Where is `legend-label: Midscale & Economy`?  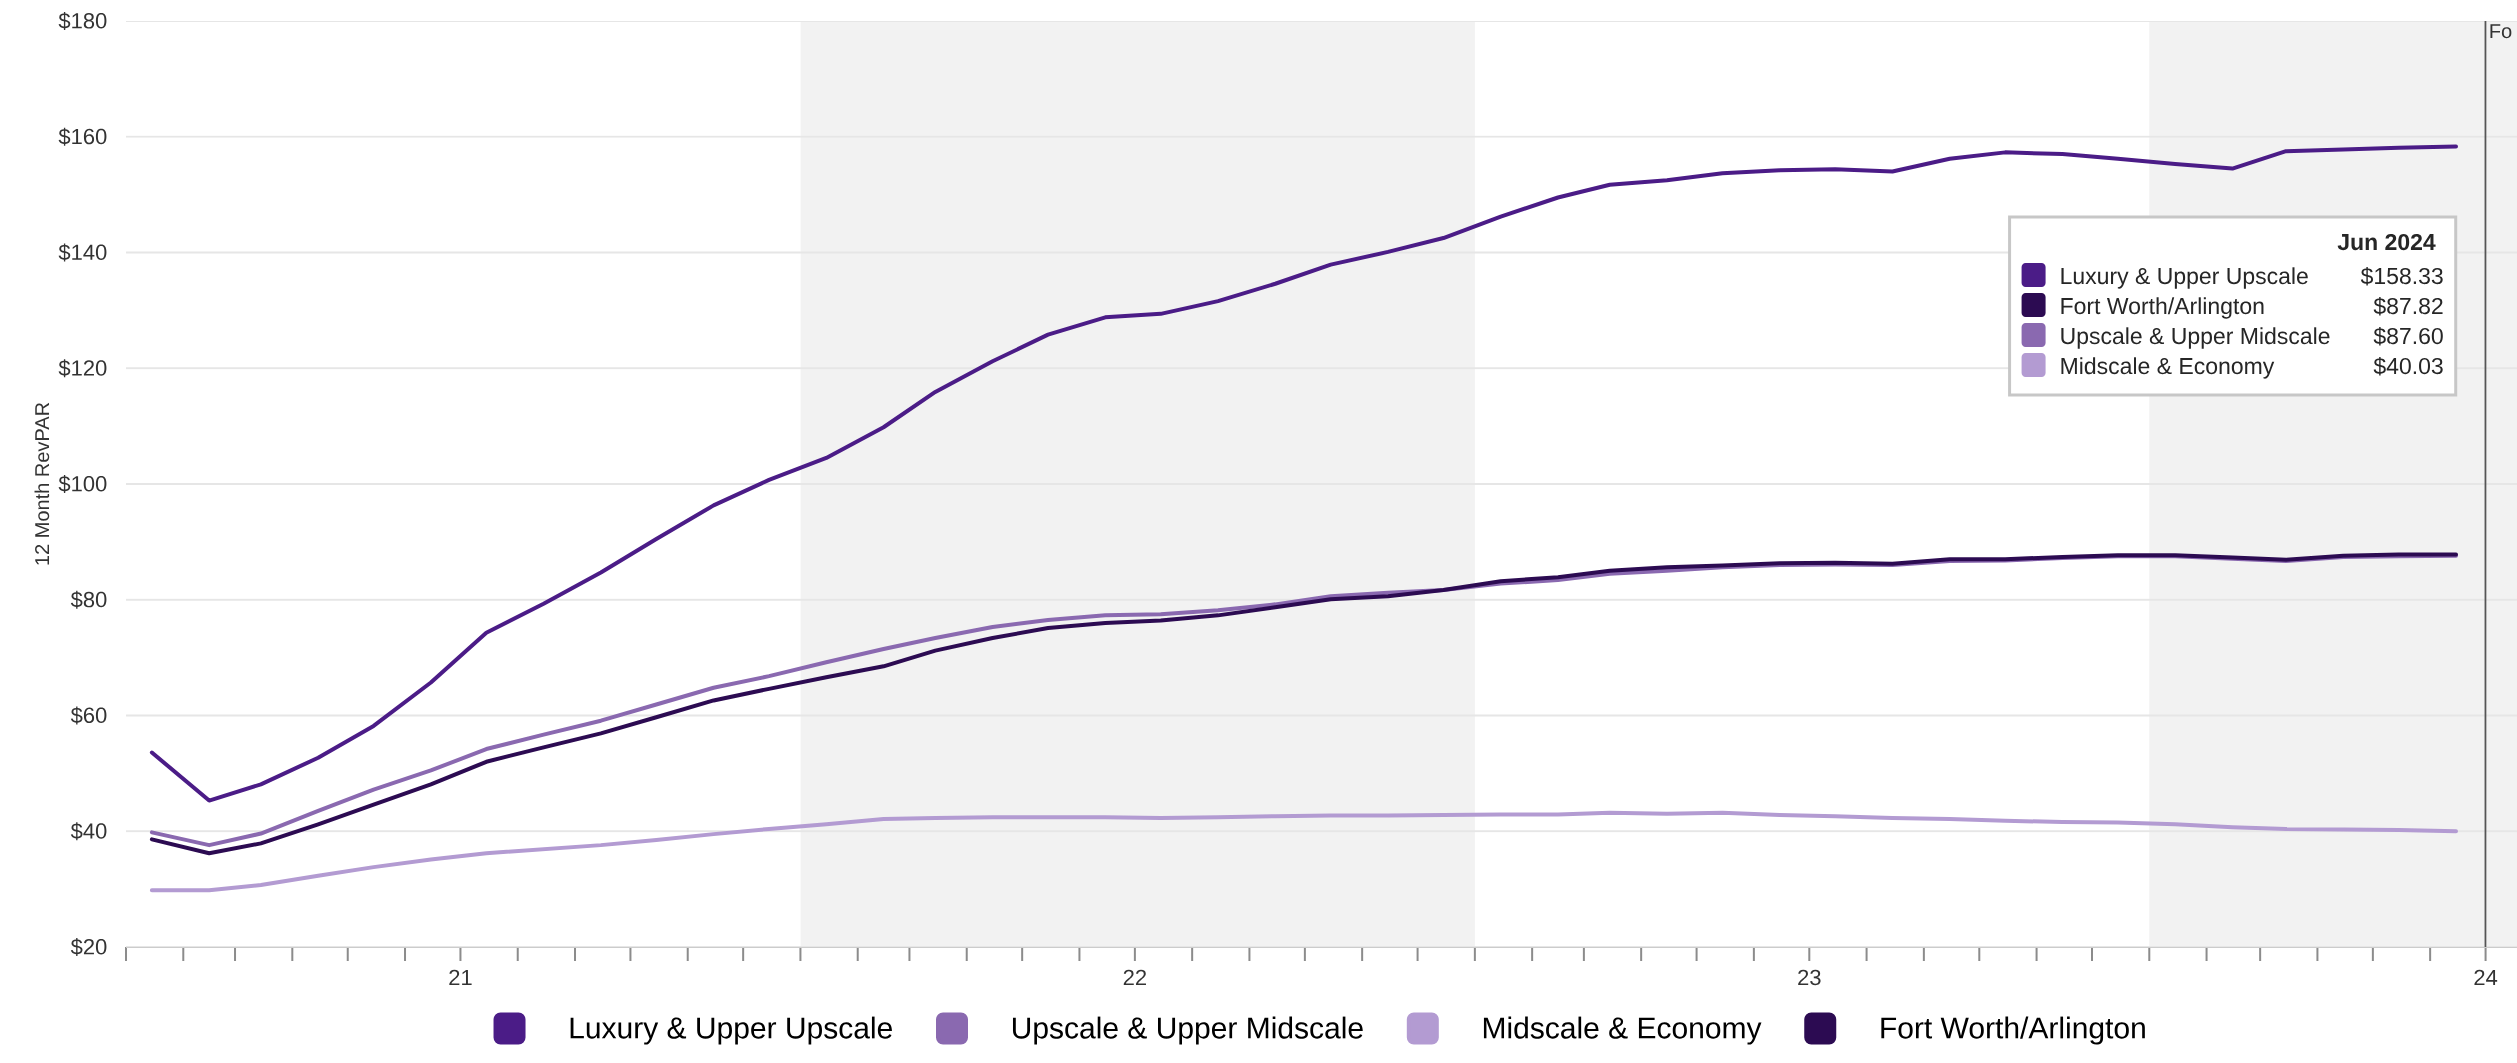
legend-label: Midscale & Economy is located at coordinates (1622, 1030).